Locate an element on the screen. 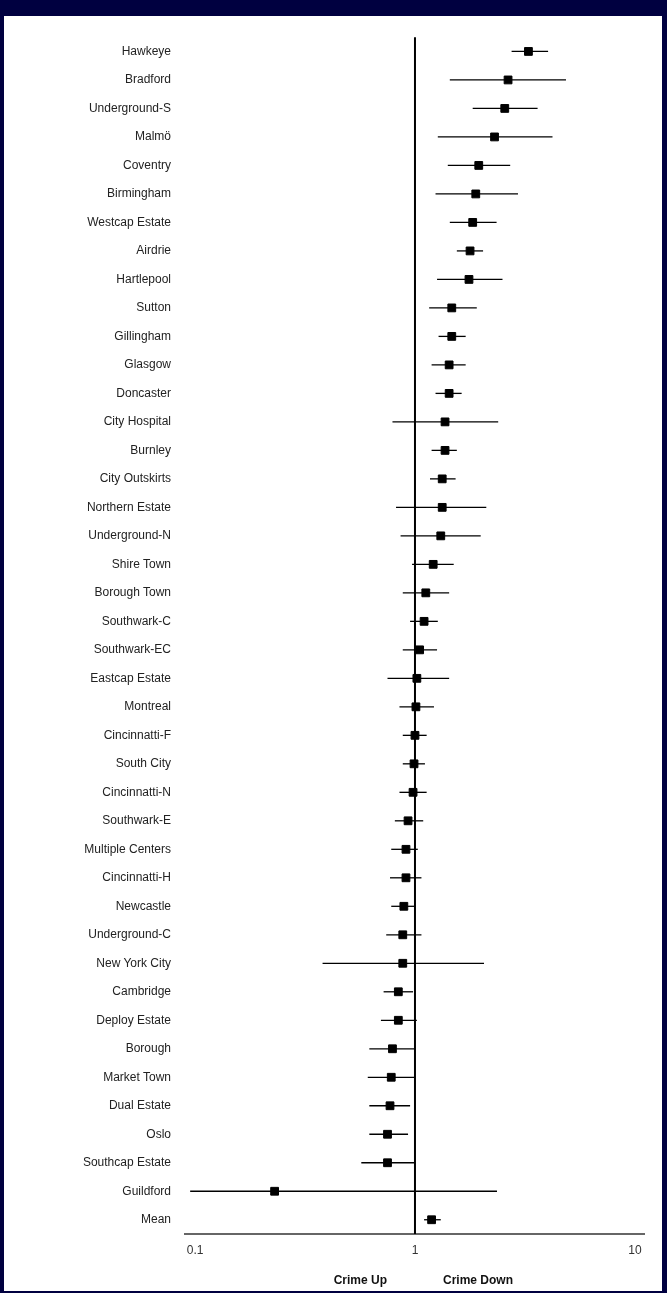  y-tick-label: Montreal is located at coordinates (147, 706).